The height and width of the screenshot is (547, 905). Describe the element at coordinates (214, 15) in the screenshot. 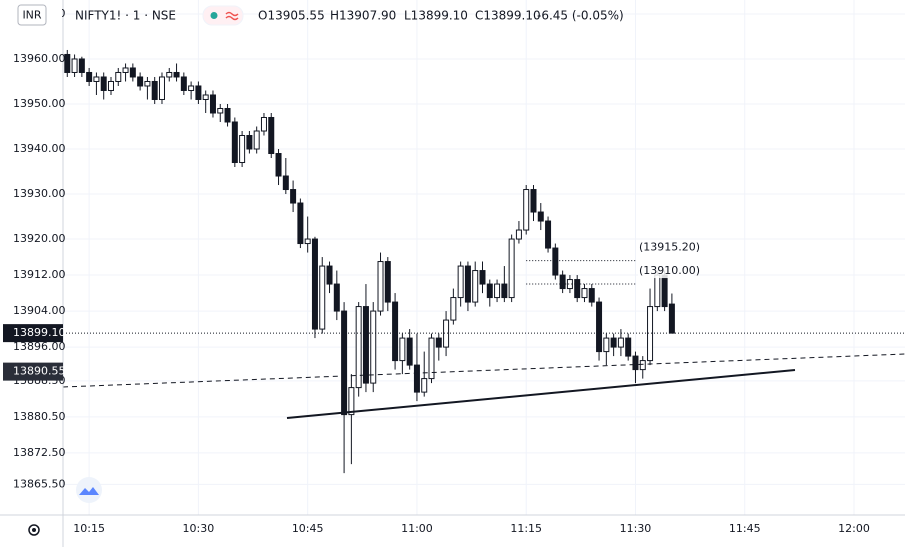

I see `market-open-dot` at that location.